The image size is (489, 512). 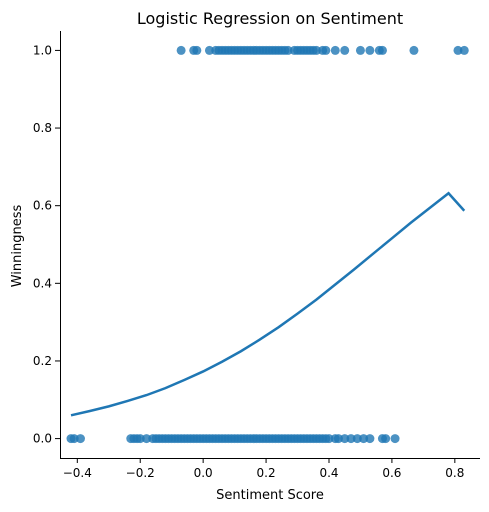 I want to click on x-tick-label: −0.4, so click(x=77, y=473).